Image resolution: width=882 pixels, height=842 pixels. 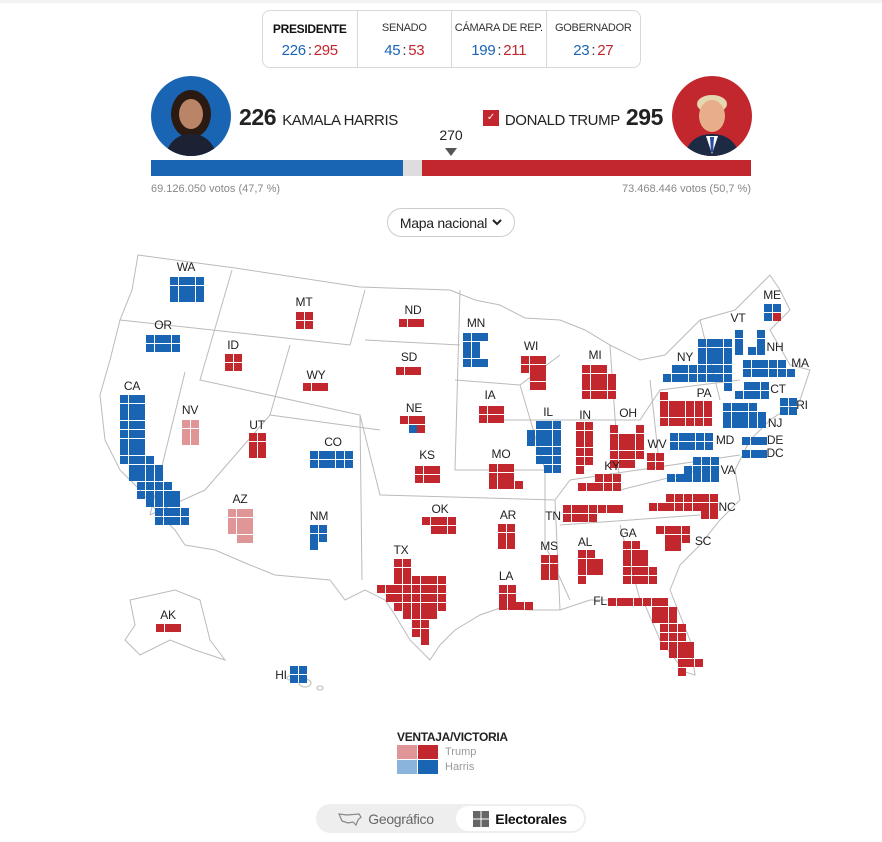 What do you see at coordinates (784, 410) in the screenshot?
I see `electoral-vote-cell-ri` at bounding box center [784, 410].